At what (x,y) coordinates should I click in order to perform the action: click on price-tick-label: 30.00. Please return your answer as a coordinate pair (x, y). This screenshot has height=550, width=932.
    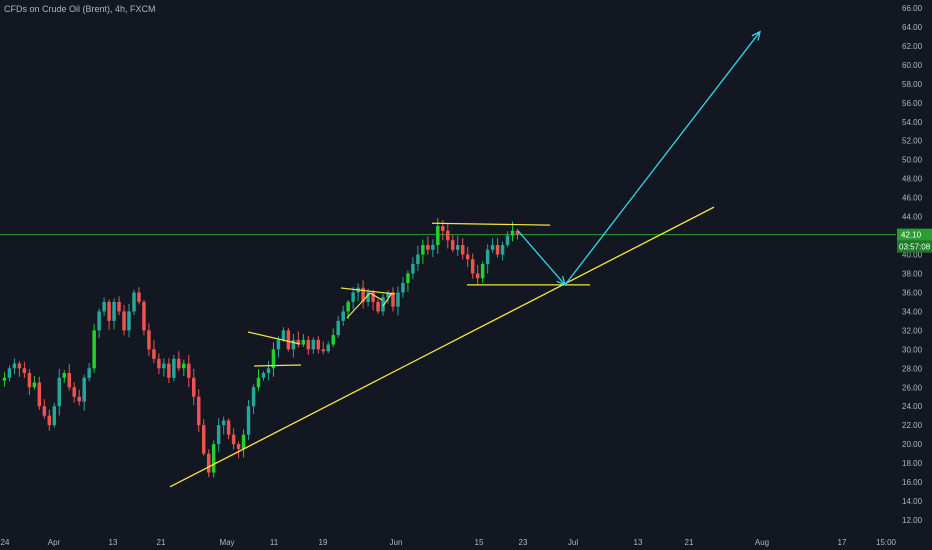
    Looking at the image, I should click on (912, 349).